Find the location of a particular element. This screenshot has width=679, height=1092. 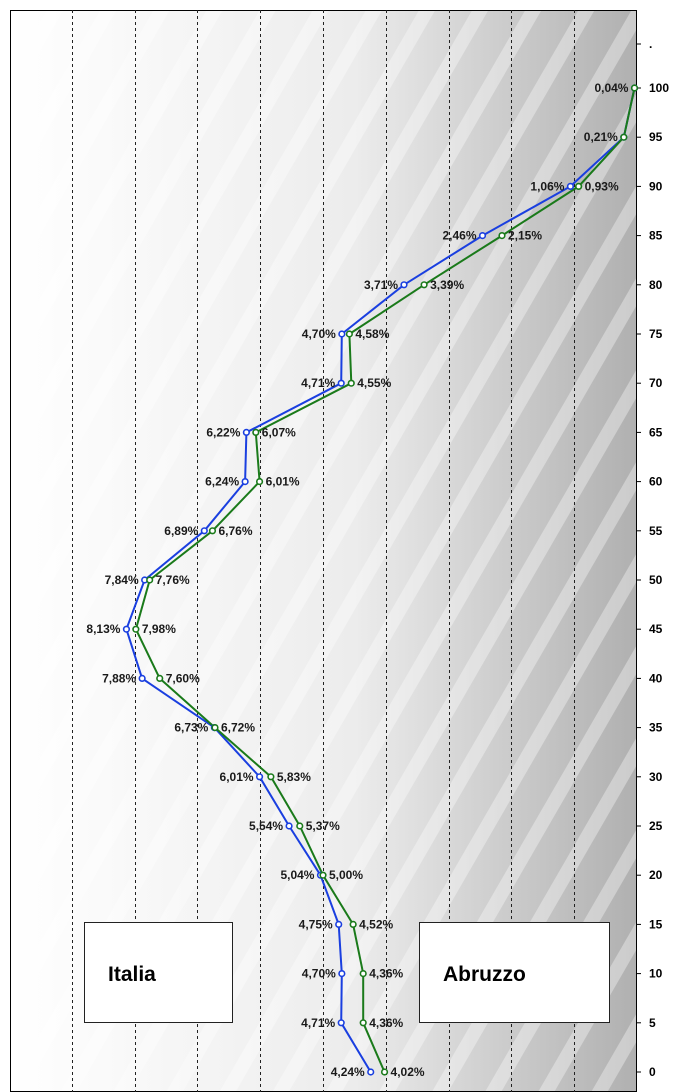

legend: Italia Abruzzo is located at coordinates (347, 972).